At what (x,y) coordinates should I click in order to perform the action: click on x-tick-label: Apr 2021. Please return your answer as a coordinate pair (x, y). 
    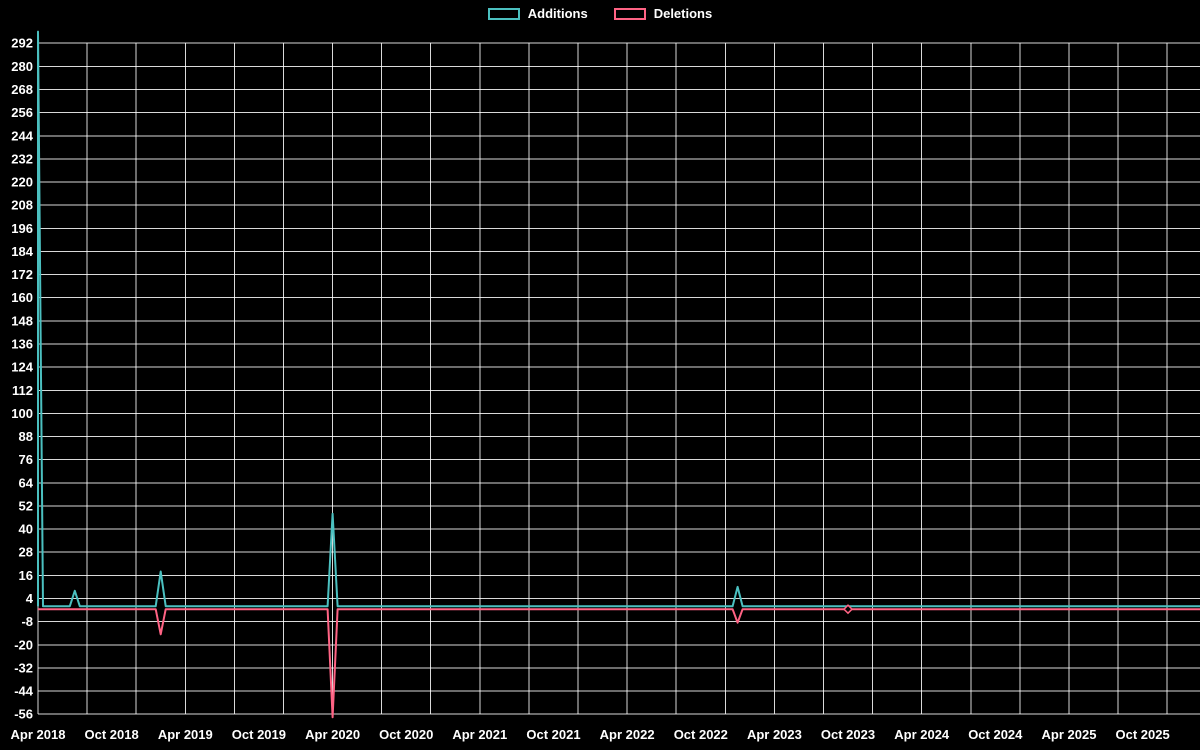
    Looking at the image, I should click on (479, 734).